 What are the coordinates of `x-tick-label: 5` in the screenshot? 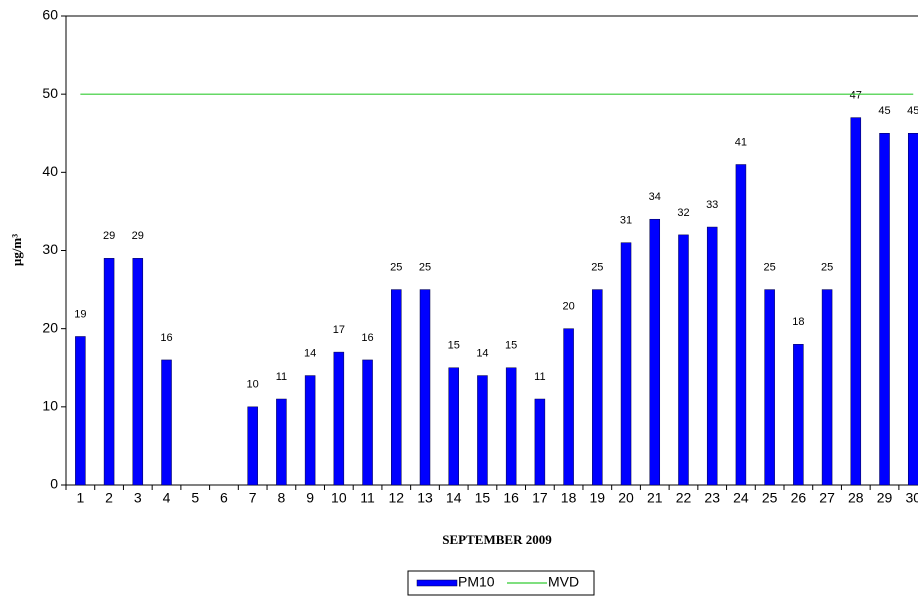 It's located at (195, 498).